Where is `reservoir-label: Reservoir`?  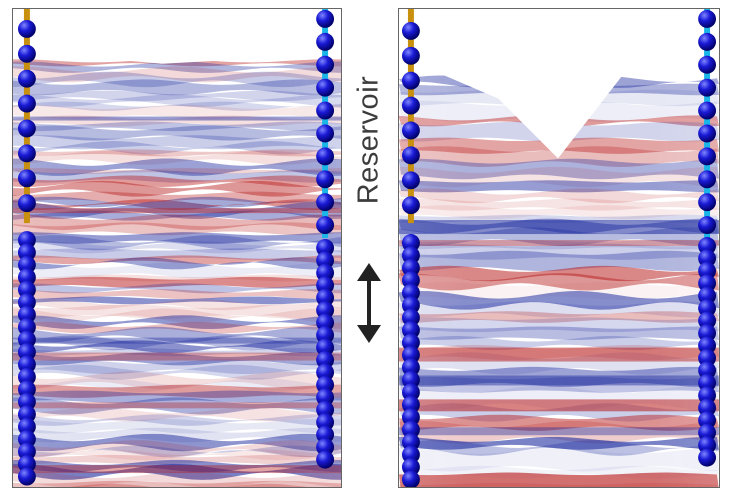 reservoir-label: Reservoir is located at coordinates (368, 140).